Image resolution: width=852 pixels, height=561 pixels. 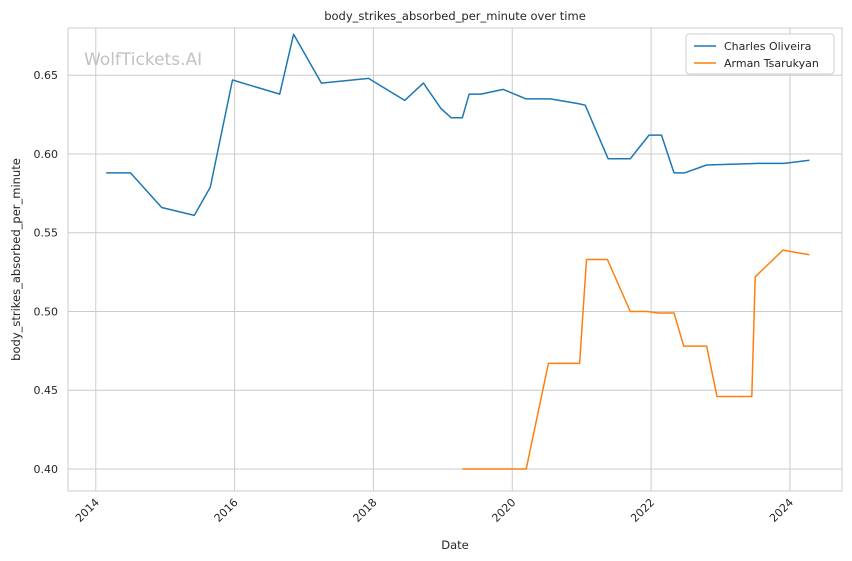 I want to click on legend-label-1: Arman Tsarukyan, so click(x=771, y=63).